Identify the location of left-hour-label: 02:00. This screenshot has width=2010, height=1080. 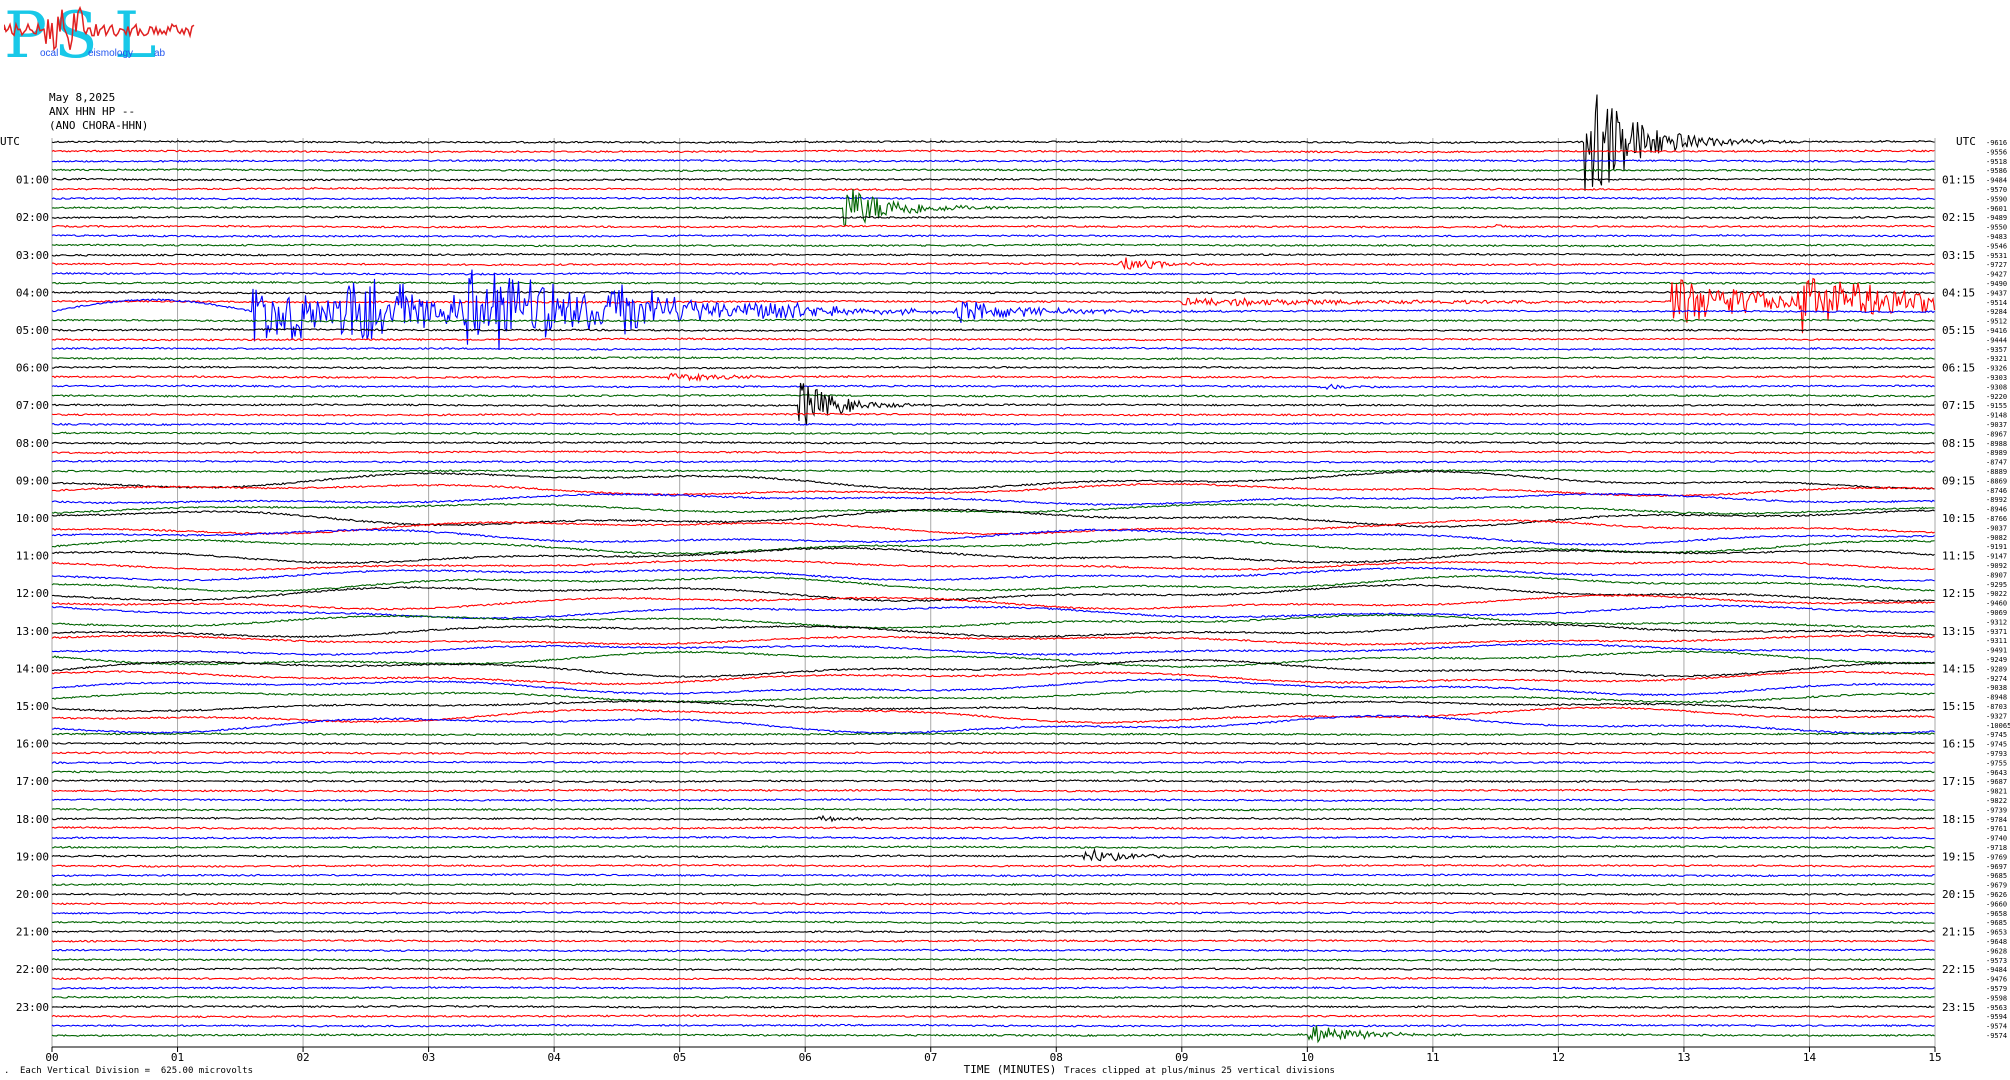
(32, 217).